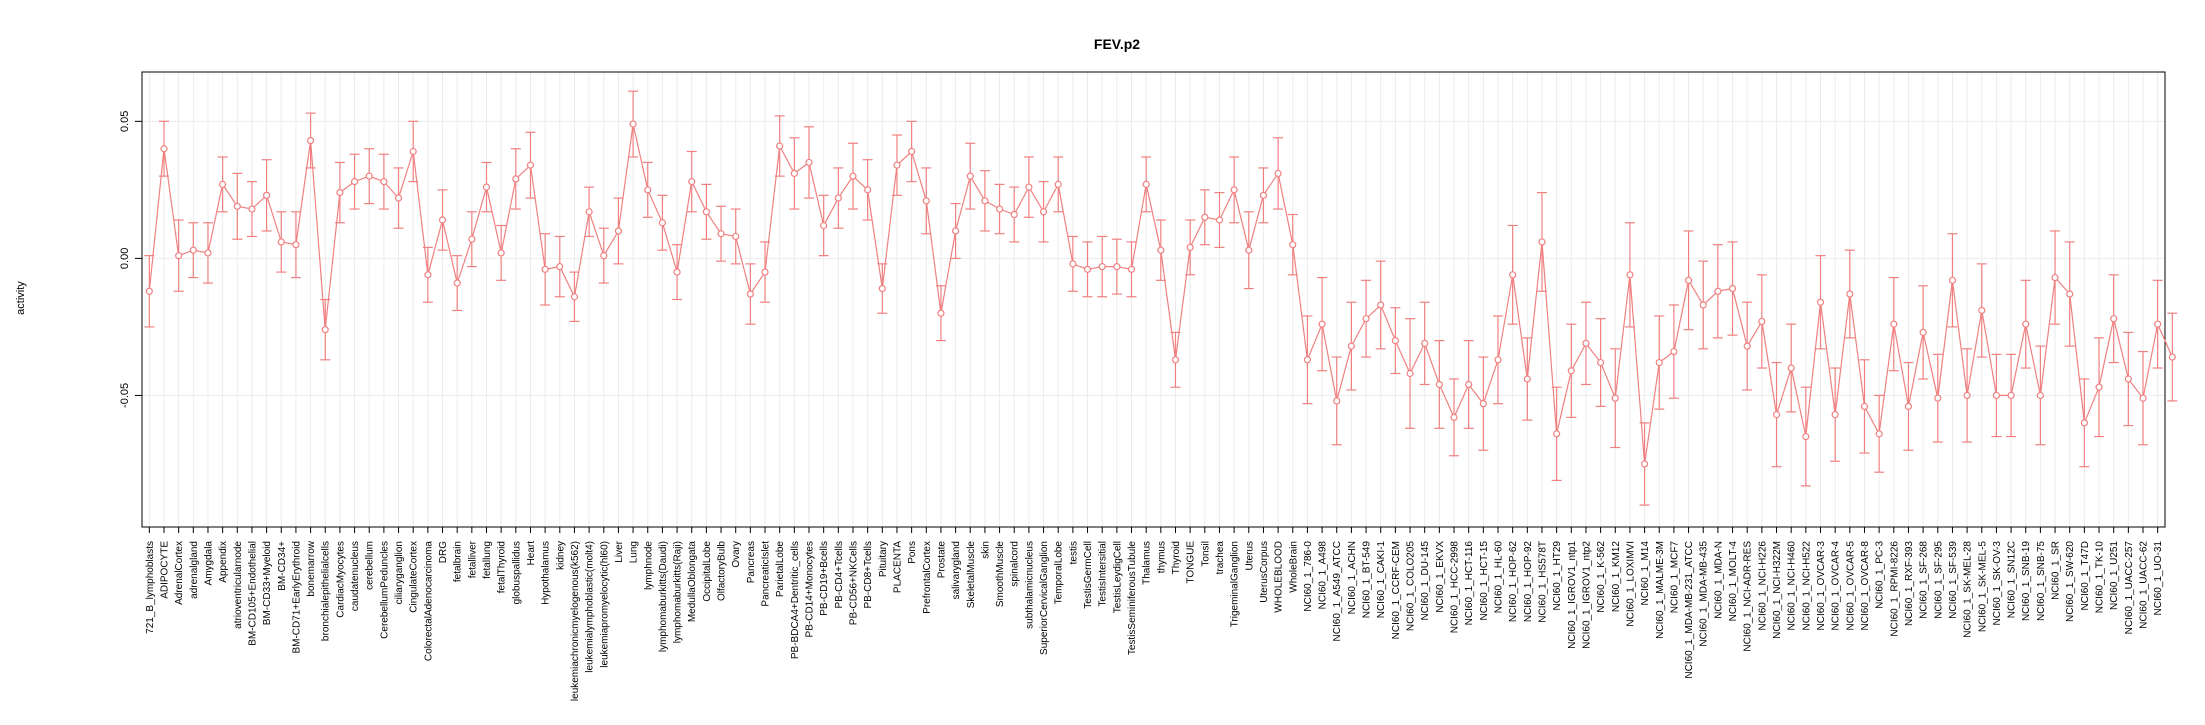 The image size is (2205, 725). Describe the element at coordinates (839, 575) in the screenshot. I see `x-tick-label: PB-CD4+Tcells` at that location.